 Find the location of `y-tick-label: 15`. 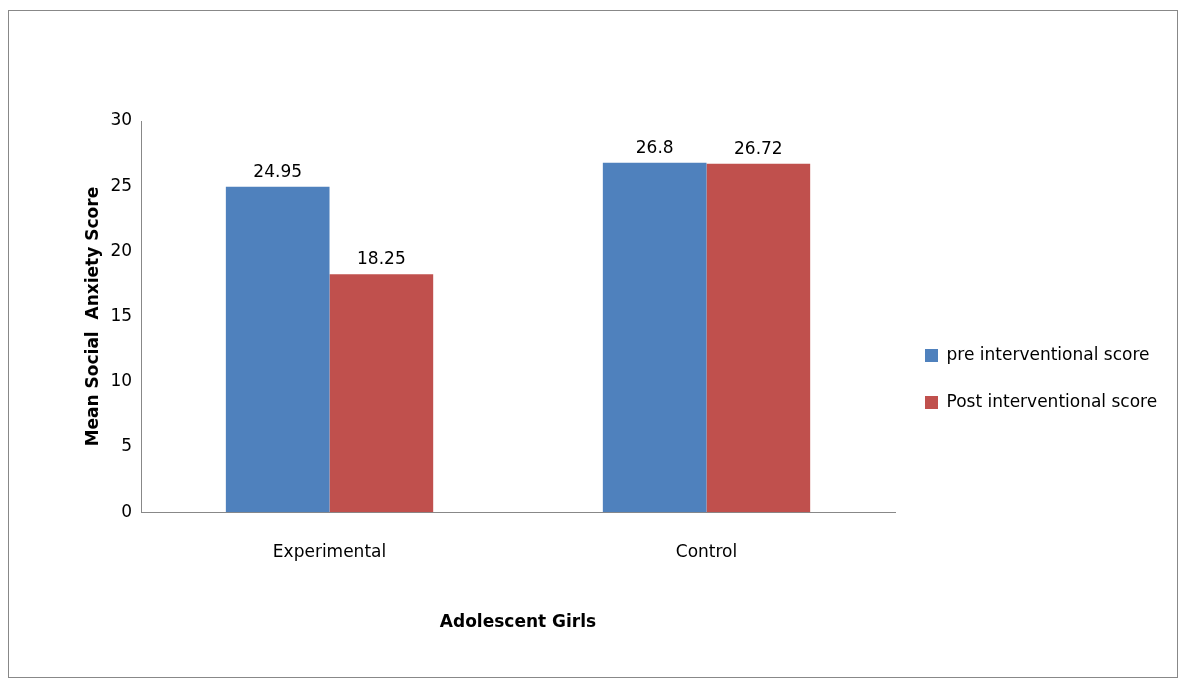

y-tick-label: 15 is located at coordinates (121, 315).